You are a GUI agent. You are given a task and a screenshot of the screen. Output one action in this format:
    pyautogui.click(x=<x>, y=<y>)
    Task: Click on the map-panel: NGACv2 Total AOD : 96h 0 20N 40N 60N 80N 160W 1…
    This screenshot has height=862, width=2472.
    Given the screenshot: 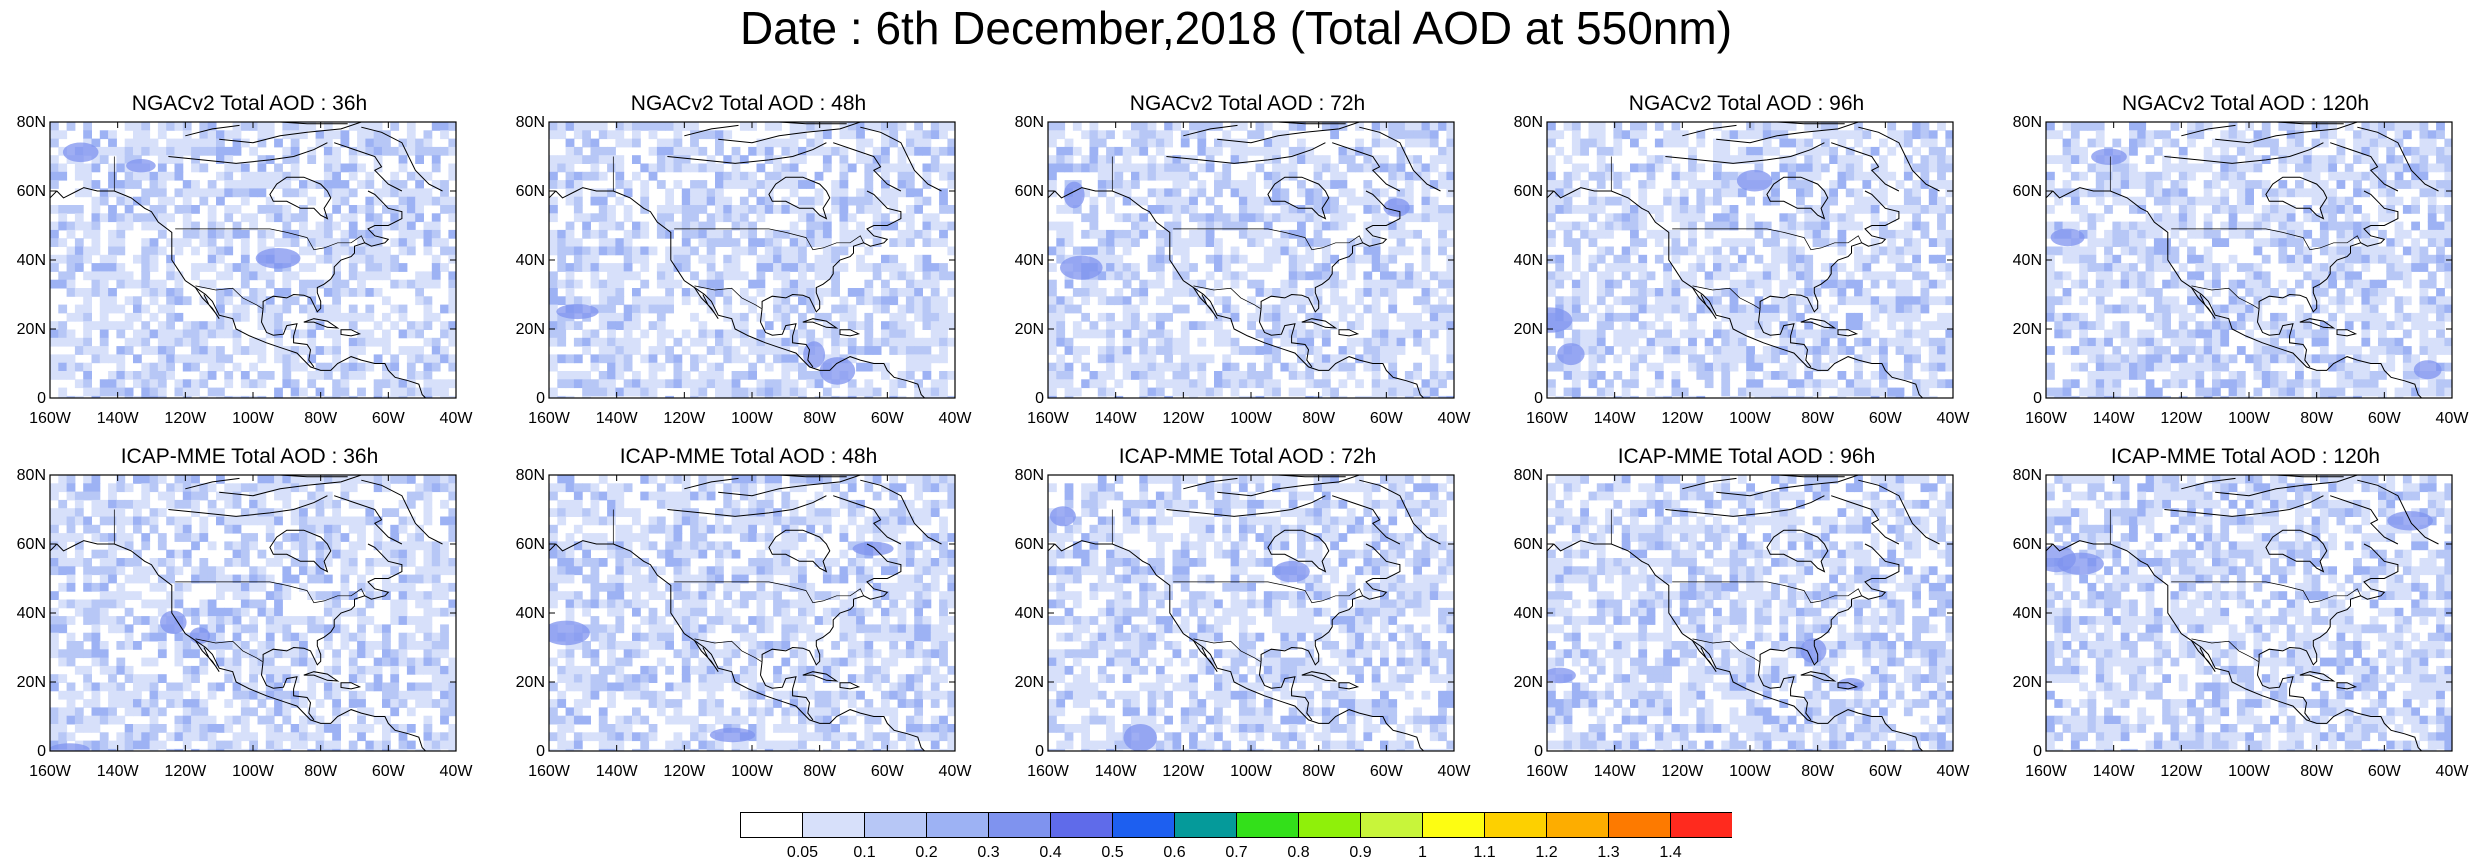 What is the action you would take?
    pyautogui.click(x=1735, y=264)
    